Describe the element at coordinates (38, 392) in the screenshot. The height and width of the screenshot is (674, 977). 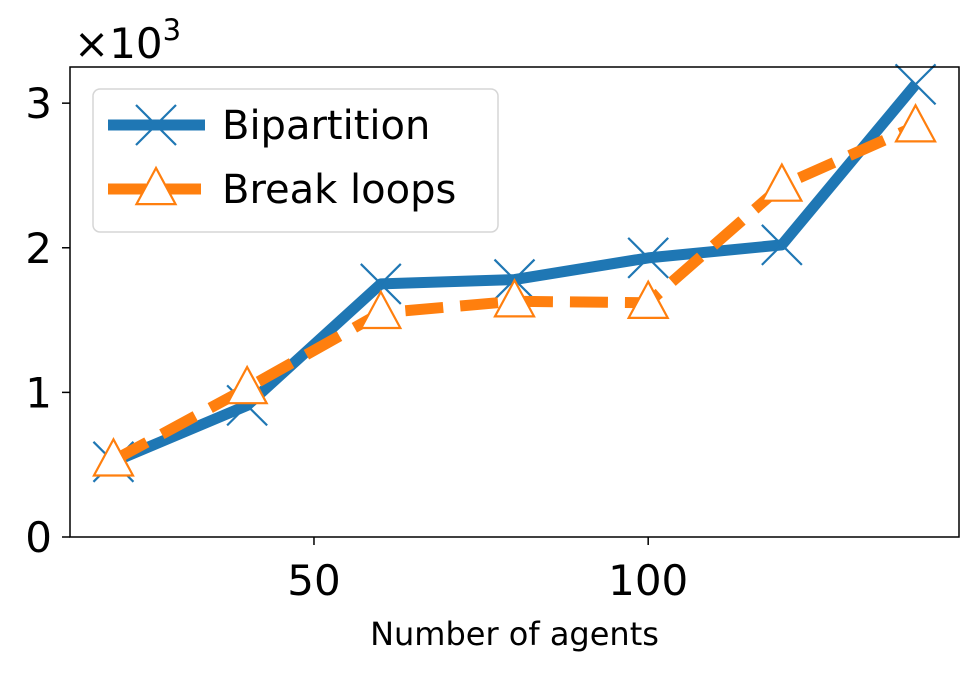
I see `y-tick-label: 1` at that location.